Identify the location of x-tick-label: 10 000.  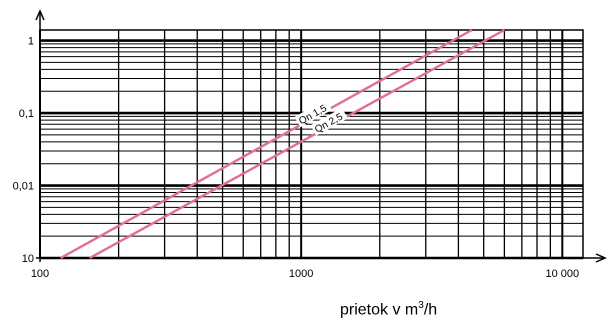
(562, 274).